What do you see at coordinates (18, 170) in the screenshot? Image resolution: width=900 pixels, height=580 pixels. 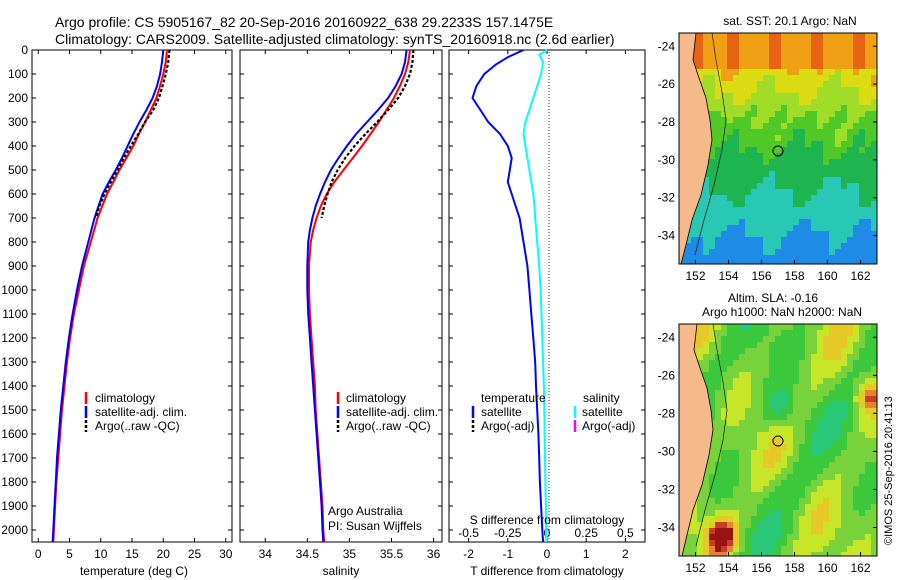 I see `y-tick-label: 500` at bounding box center [18, 170].